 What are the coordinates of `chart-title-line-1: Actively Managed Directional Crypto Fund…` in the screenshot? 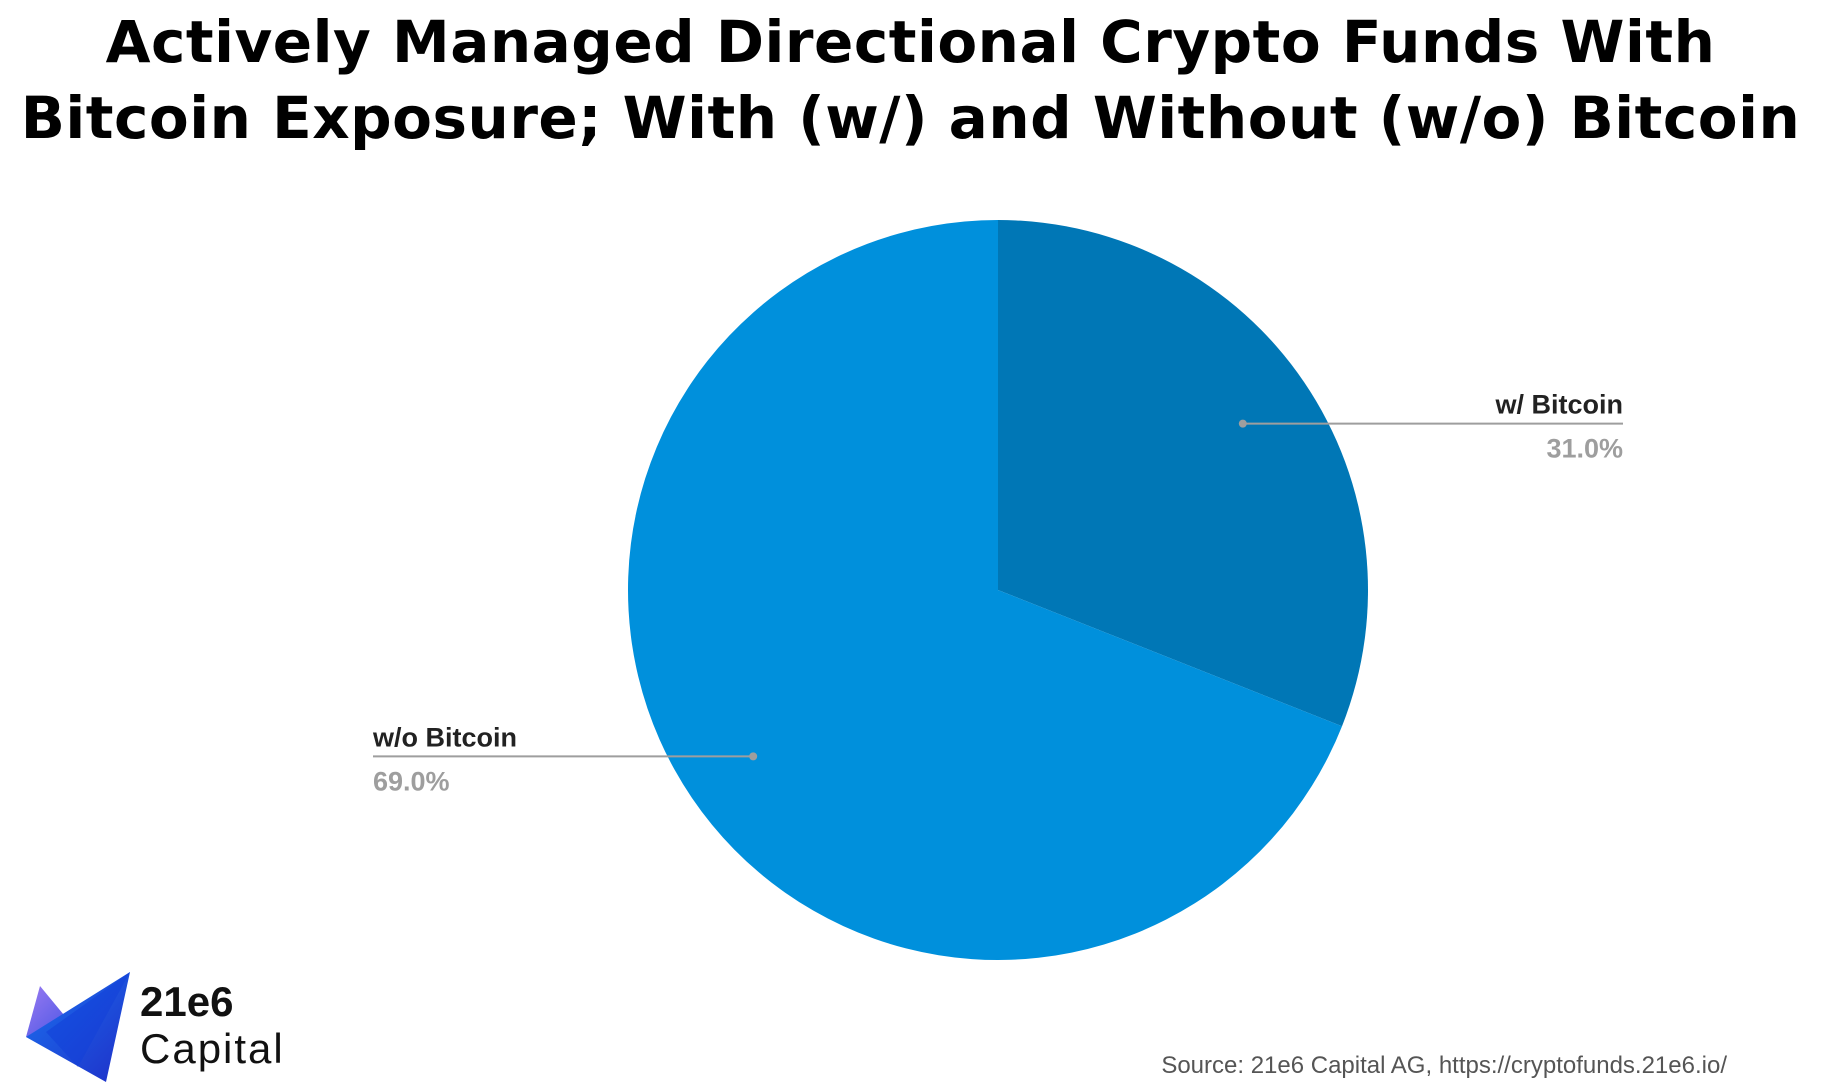 It's located at (910, 42).